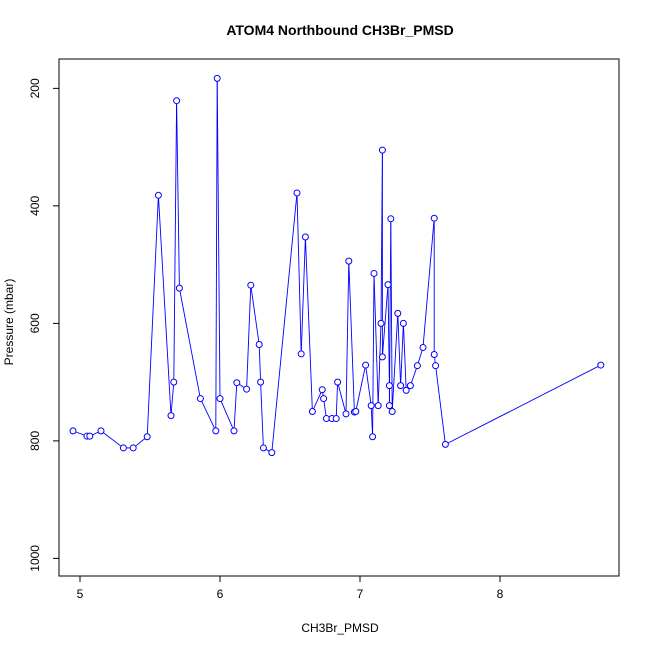  Describe the element at coordinates (290, 588) in the screenshot. I see `x-axis: 5 6 7 8` at that location.